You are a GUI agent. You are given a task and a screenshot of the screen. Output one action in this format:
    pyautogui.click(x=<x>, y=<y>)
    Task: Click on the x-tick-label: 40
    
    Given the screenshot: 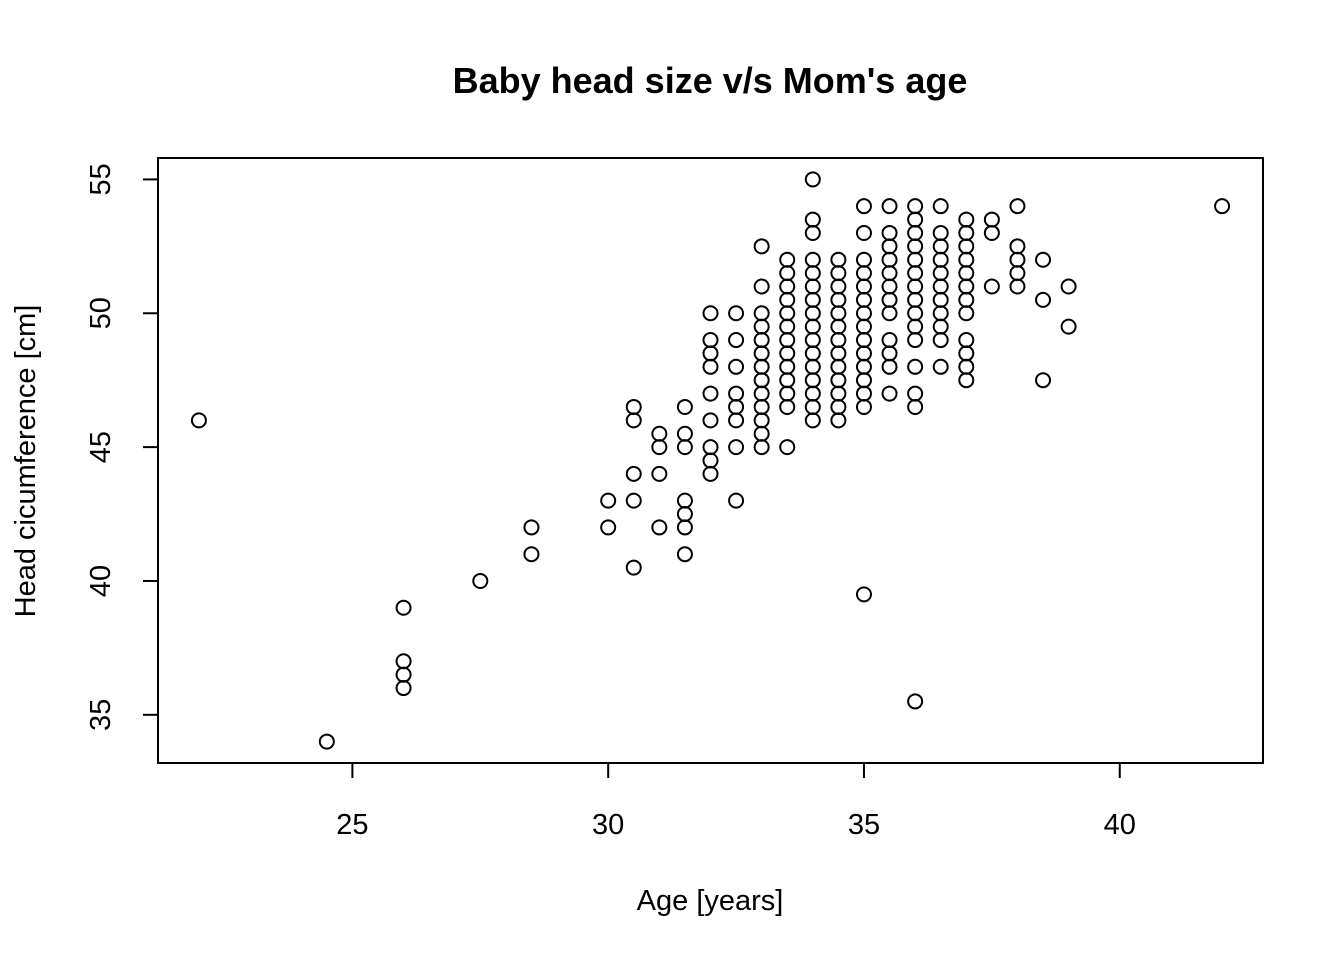 What is the action you would take?
    pyautogui.click(x=1120, y=825)
    